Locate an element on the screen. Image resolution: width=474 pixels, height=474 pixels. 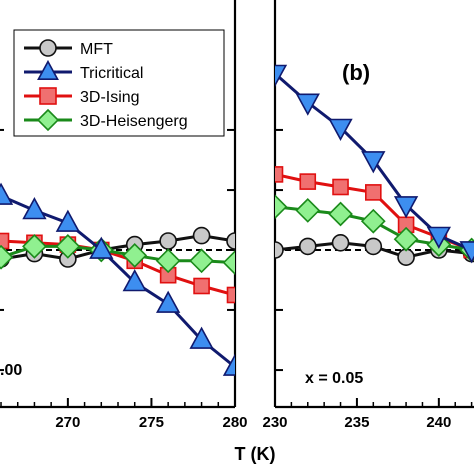
x-tick-label-b-1: 235 is located at coordinates (356, 422).